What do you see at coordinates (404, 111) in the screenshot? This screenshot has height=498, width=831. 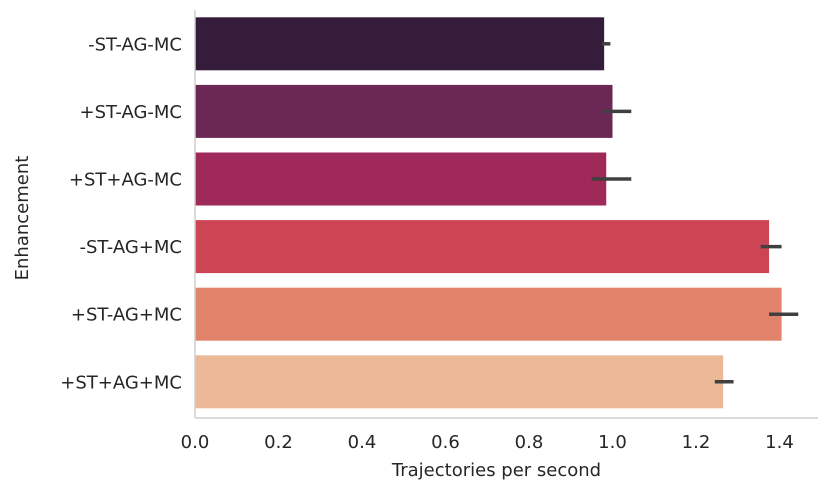 I see `bar-+ST-AG-MC` at bounding box center [404, 111].